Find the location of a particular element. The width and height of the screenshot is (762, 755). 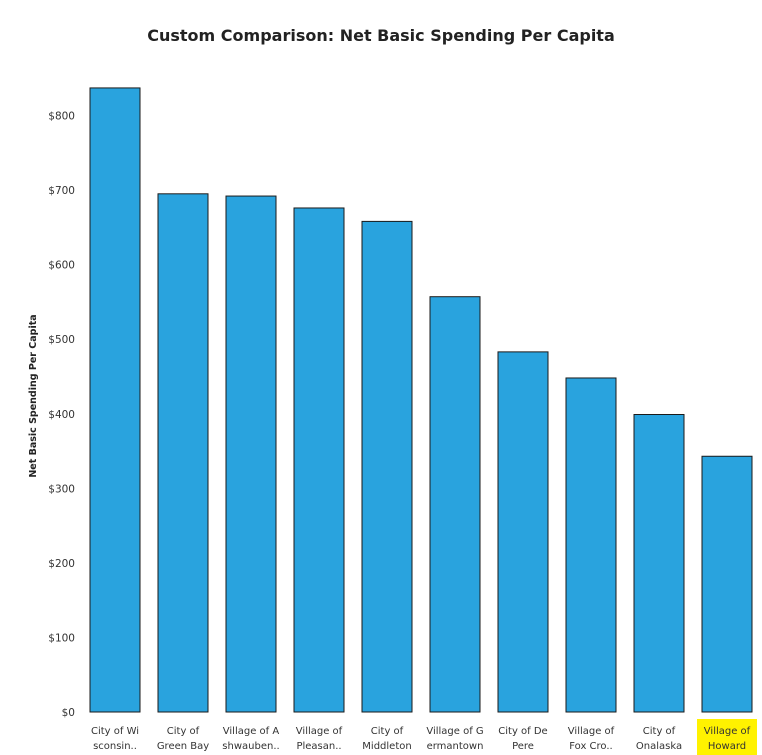

y-axis-ticks: $0 $100 $200 $300 $400 $500 $600 $700 $800 is located at coordinates (61, 415).